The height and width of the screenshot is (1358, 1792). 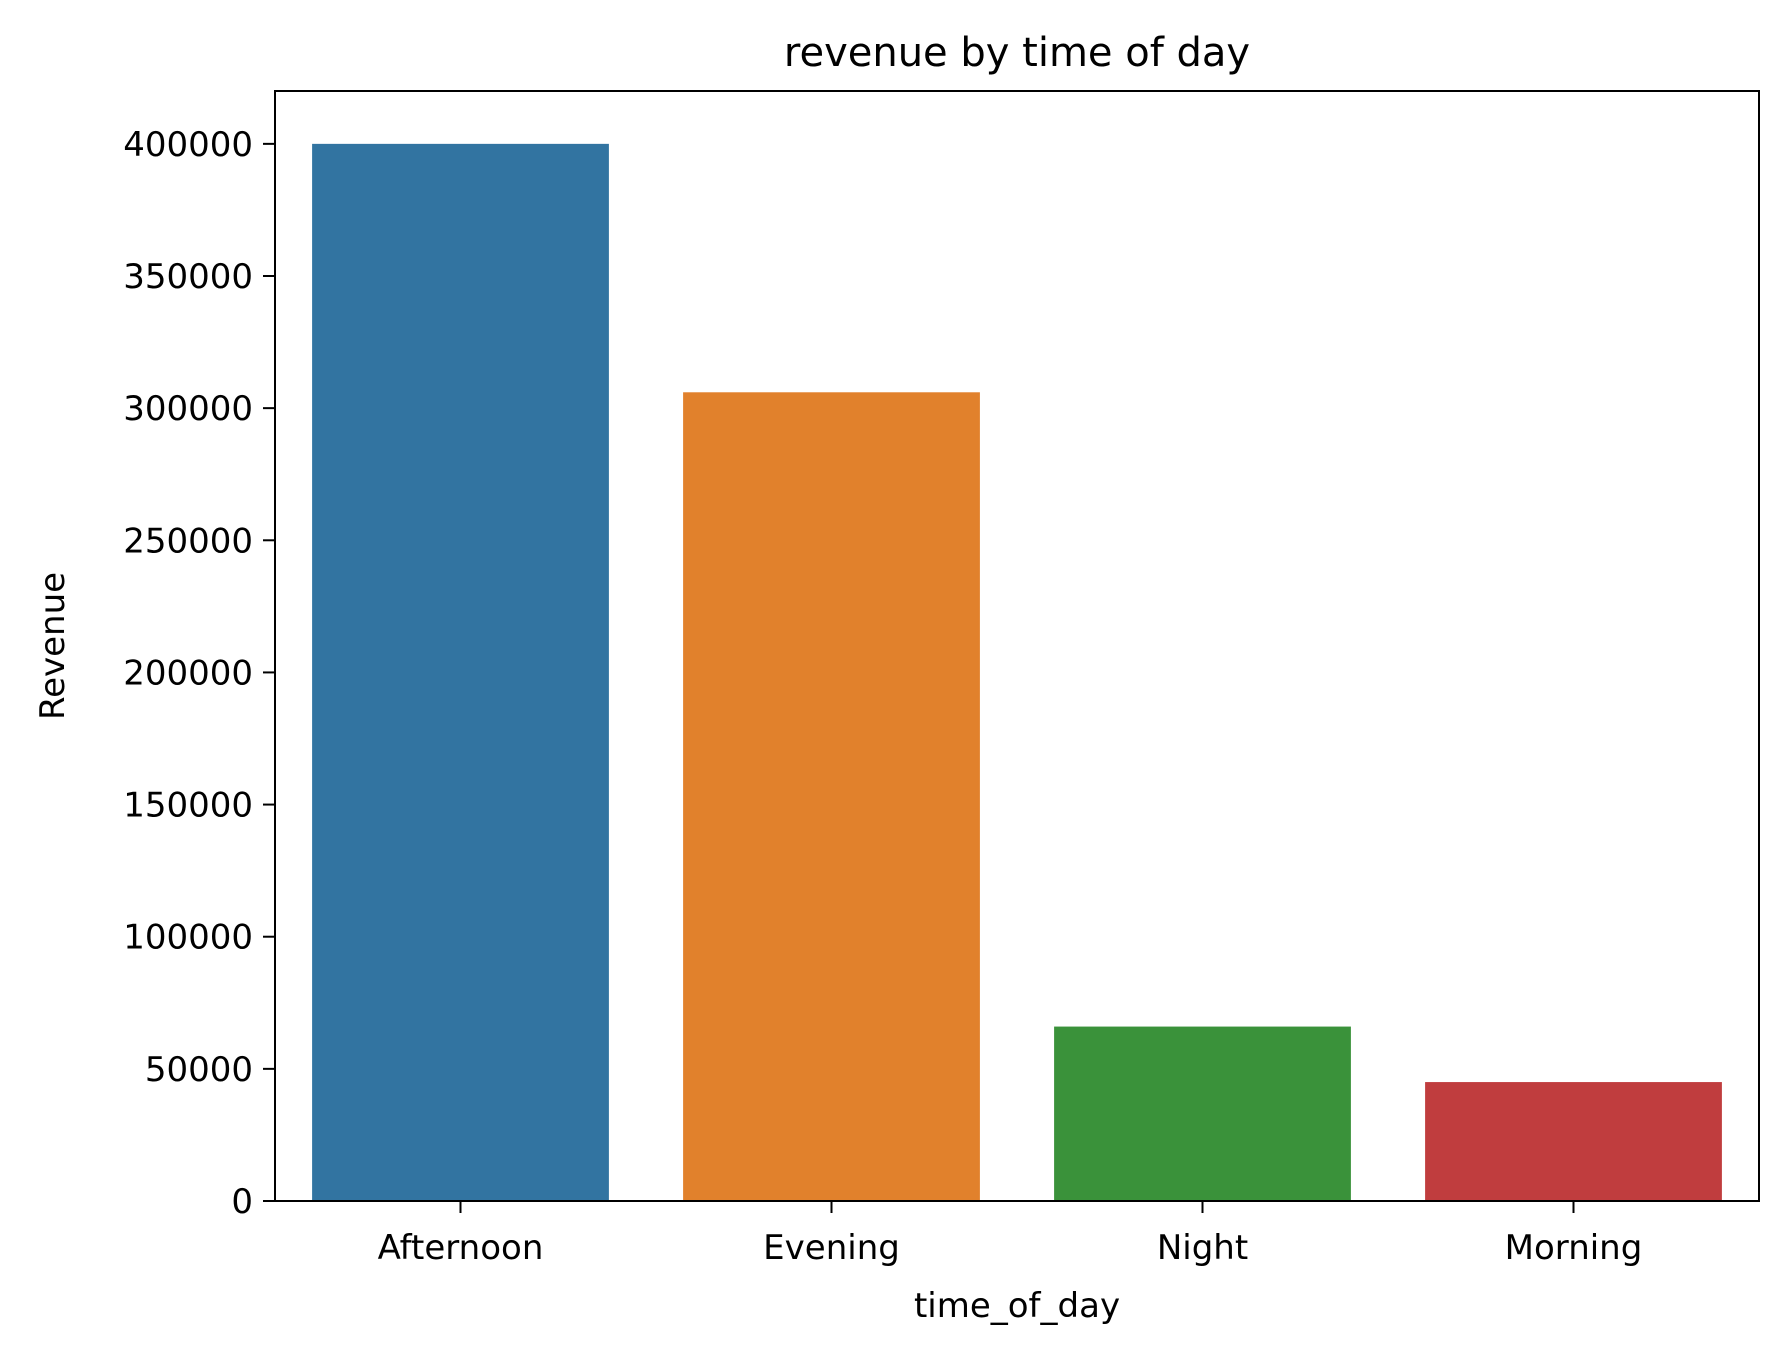 I want to click on x-tick-label: Evening, so click(x=831, y=1248).